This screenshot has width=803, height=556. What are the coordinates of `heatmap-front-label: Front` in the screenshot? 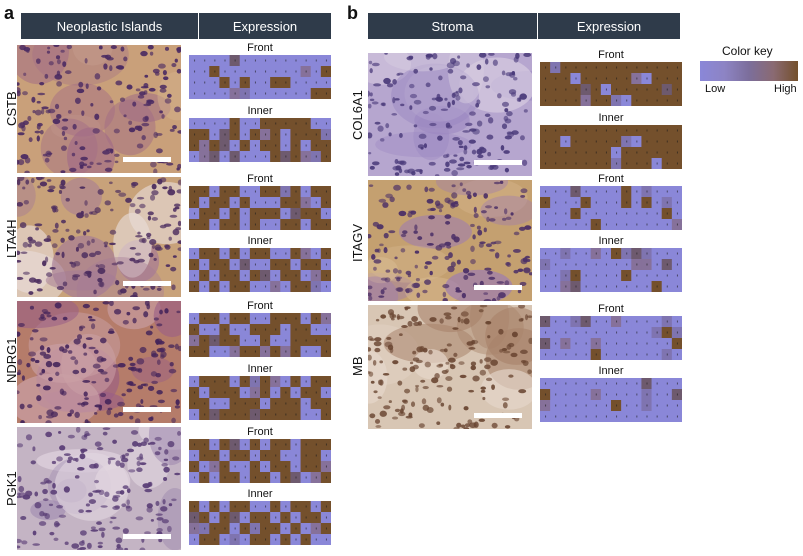 It's located at (260, 179).